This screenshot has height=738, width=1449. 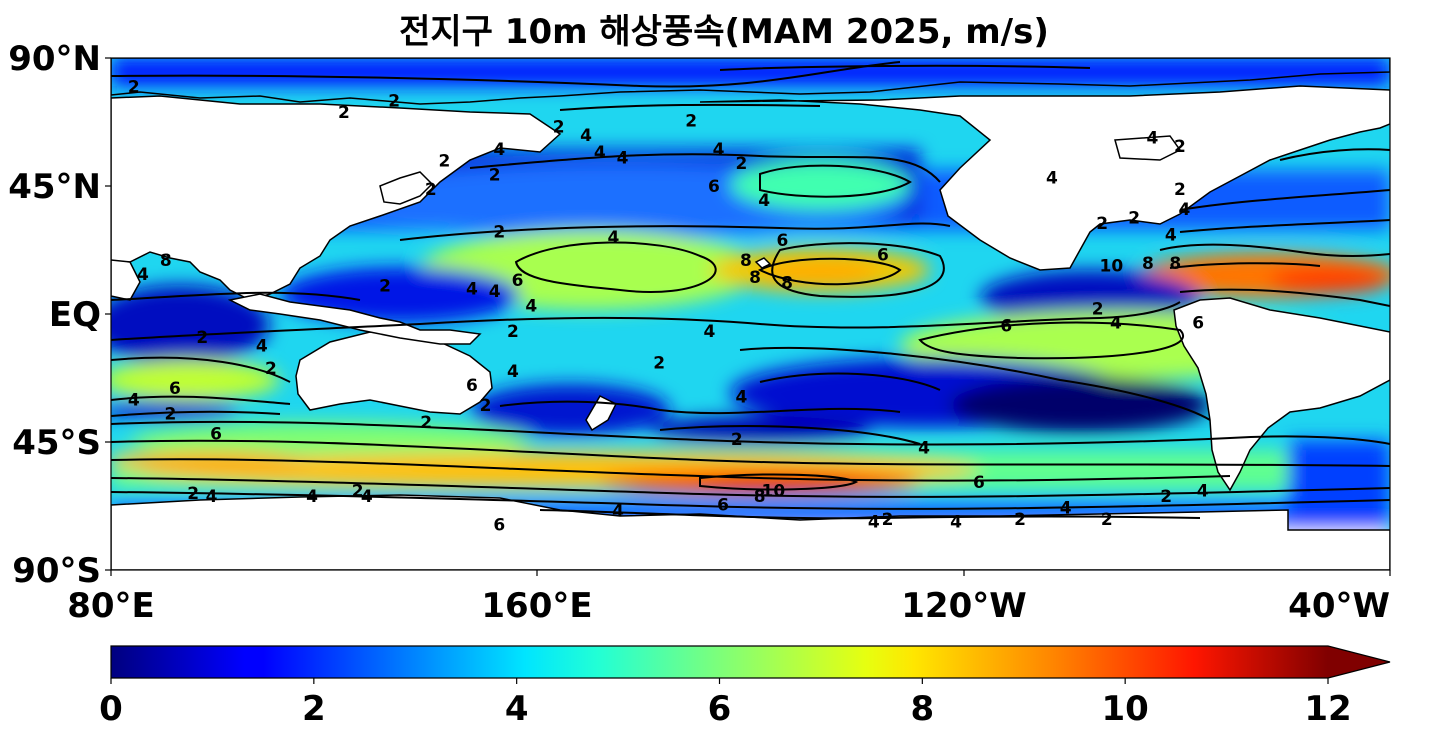 I want to click on greenland, so click(x=1148, y=148).